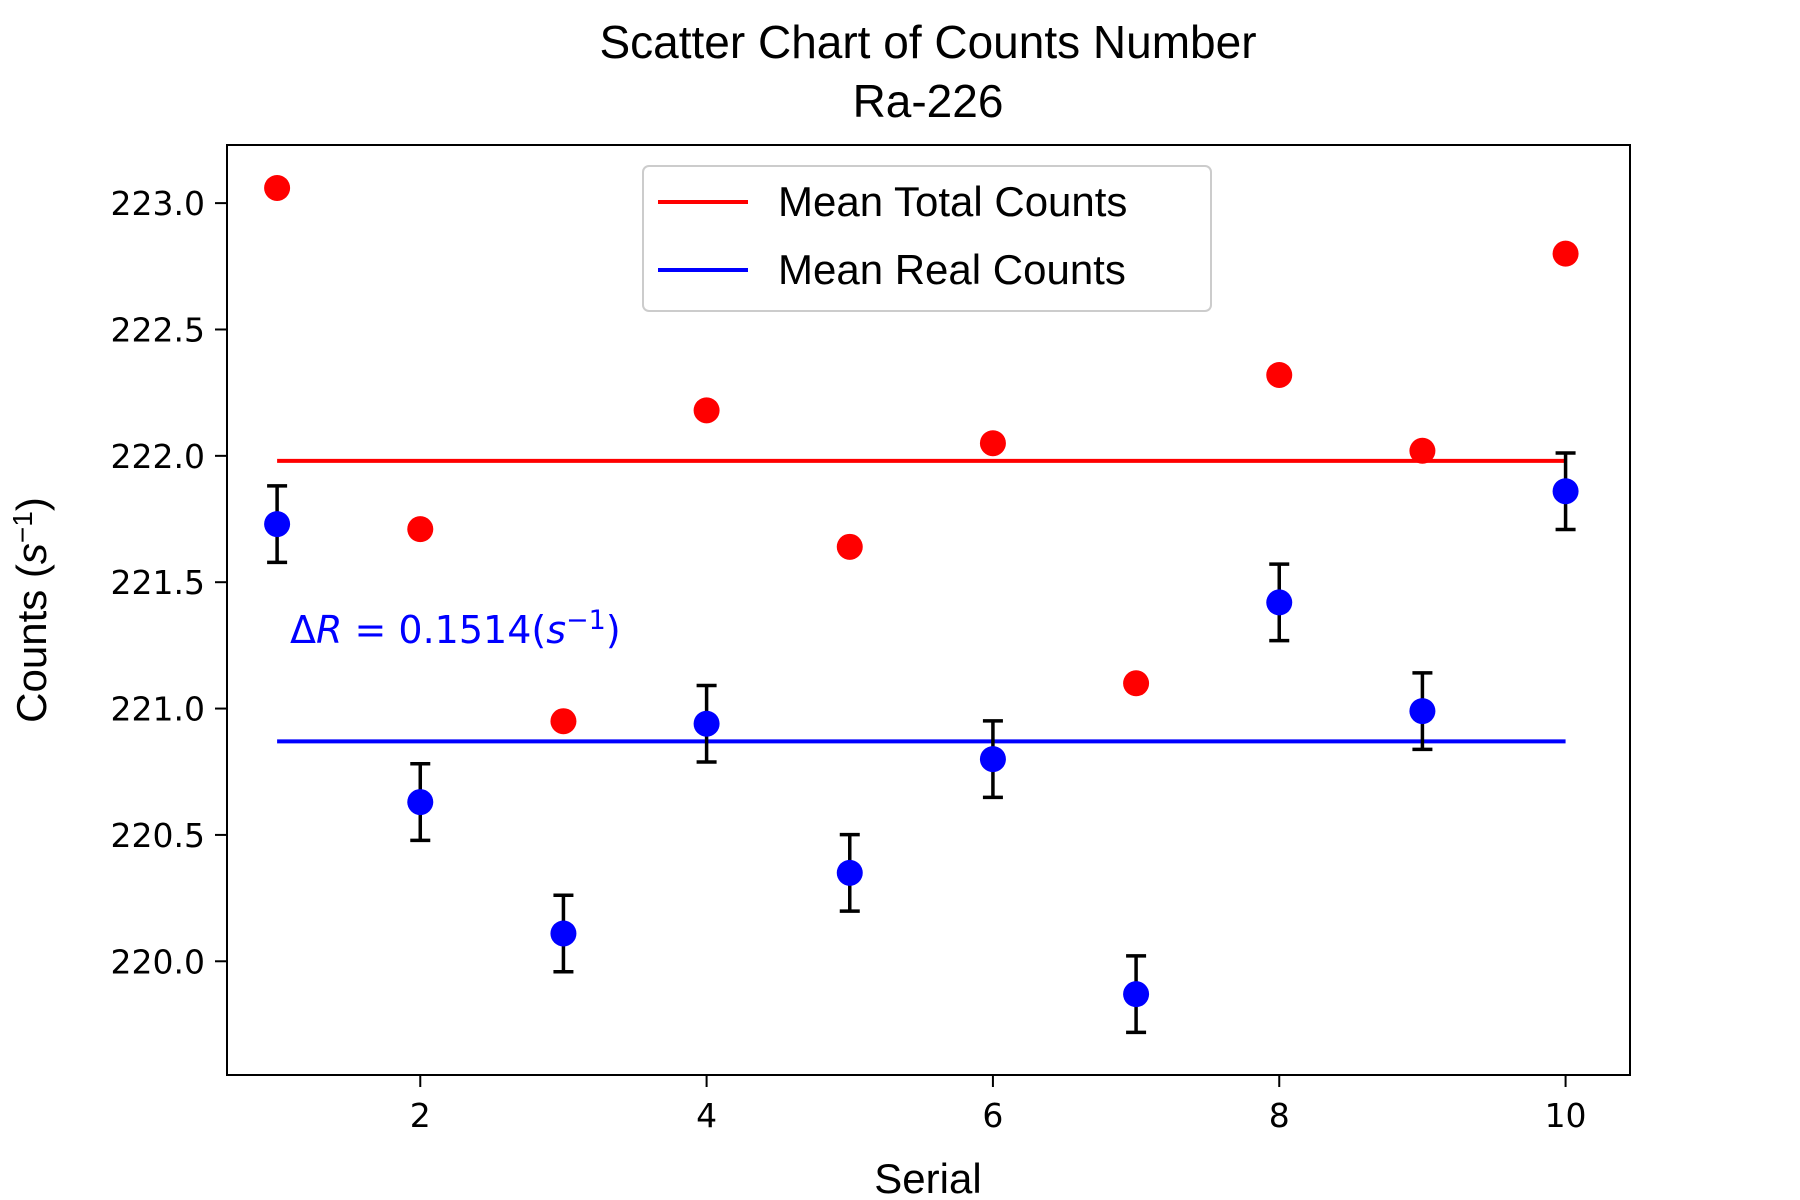 Image resolution: width=1800 pixels, height=1200 pixels. I want to click on x-axis-label: Serial, so click(927, 1177).